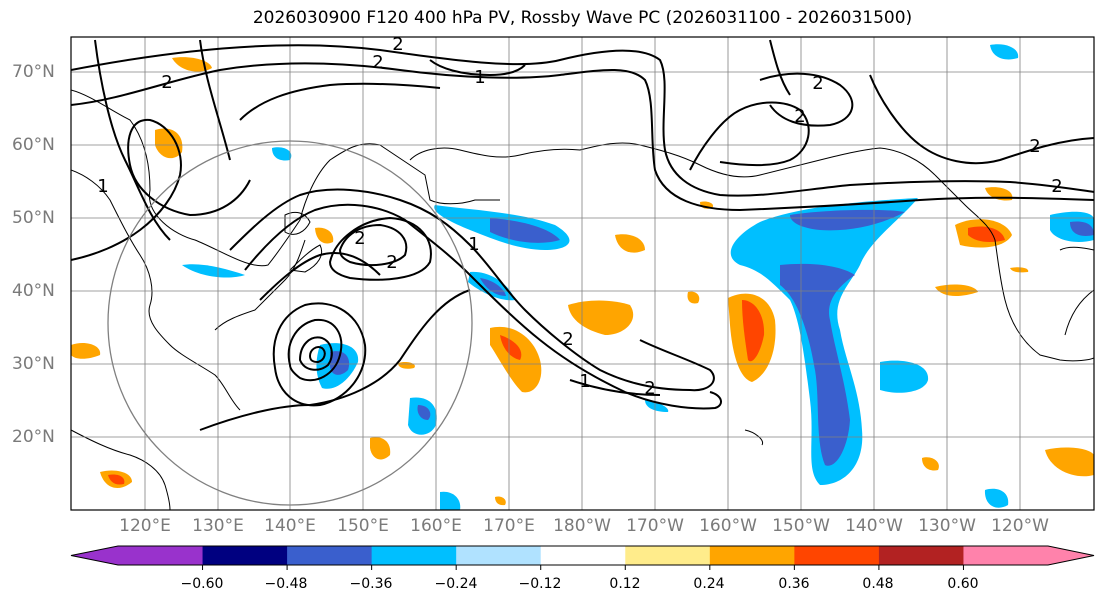  Describe the element at coordinates (1020, 526) in the screenshot. I see `lon-label: 120°W` at that location.